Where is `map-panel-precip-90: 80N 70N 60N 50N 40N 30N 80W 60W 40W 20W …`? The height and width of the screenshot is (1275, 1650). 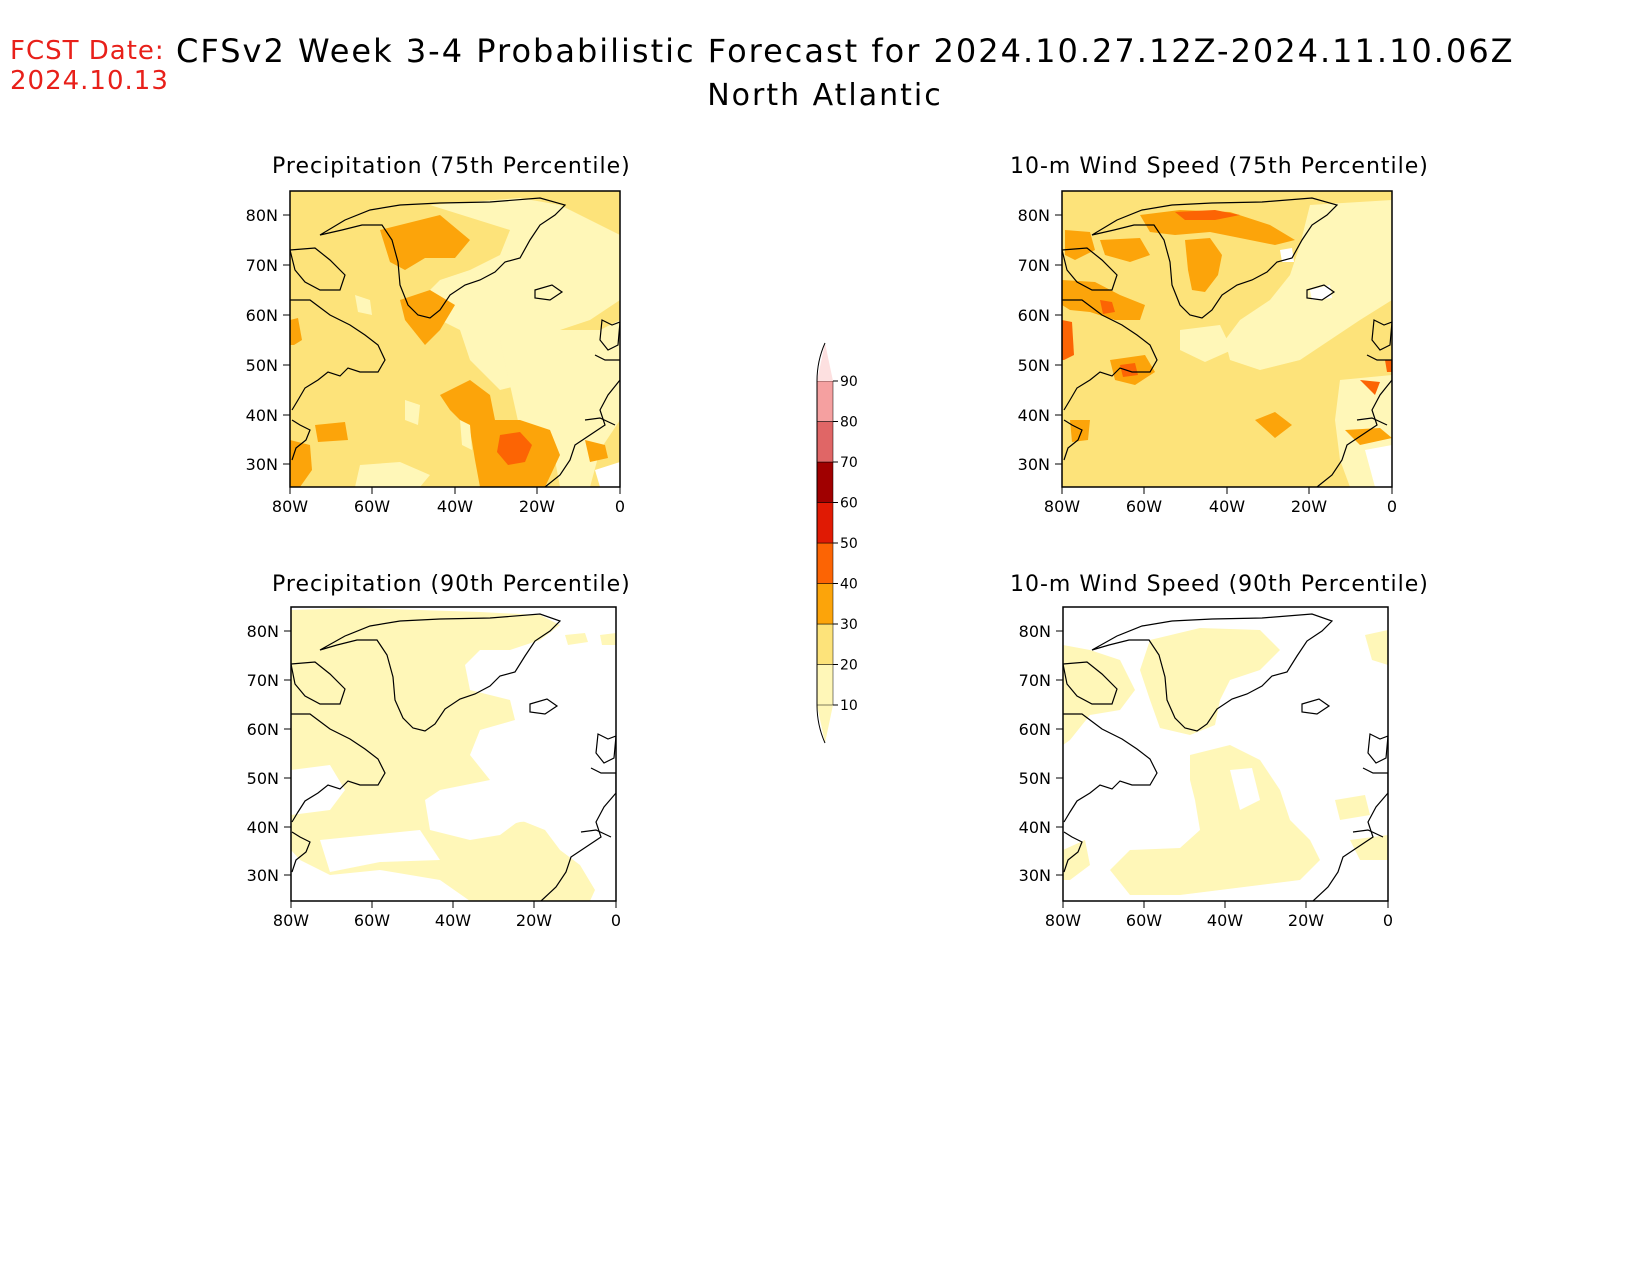
map-panel-precip-90: 80N 70N 60N 50N 40N 30N 80W 60W 40W 20W … is located at coordinates (434, 768).